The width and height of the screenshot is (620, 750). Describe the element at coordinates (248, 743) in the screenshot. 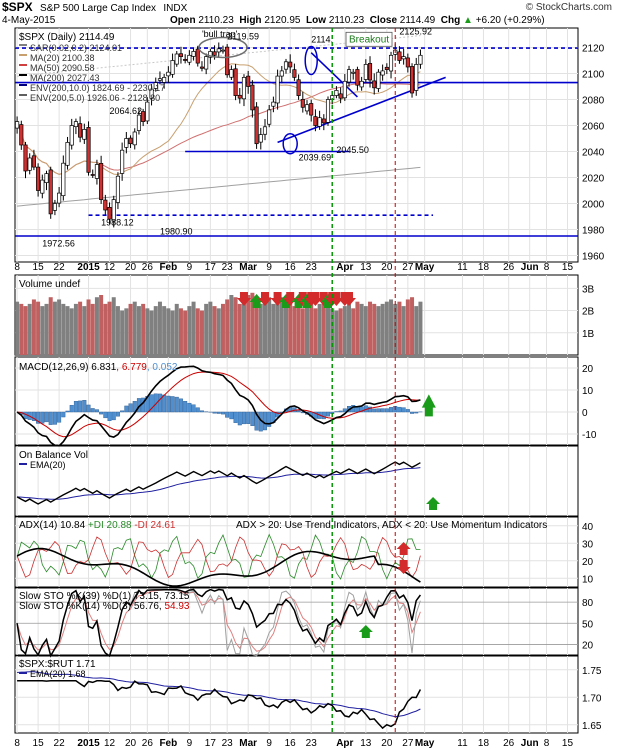

I see `x-tick-label-bottom: Mar` at that location.